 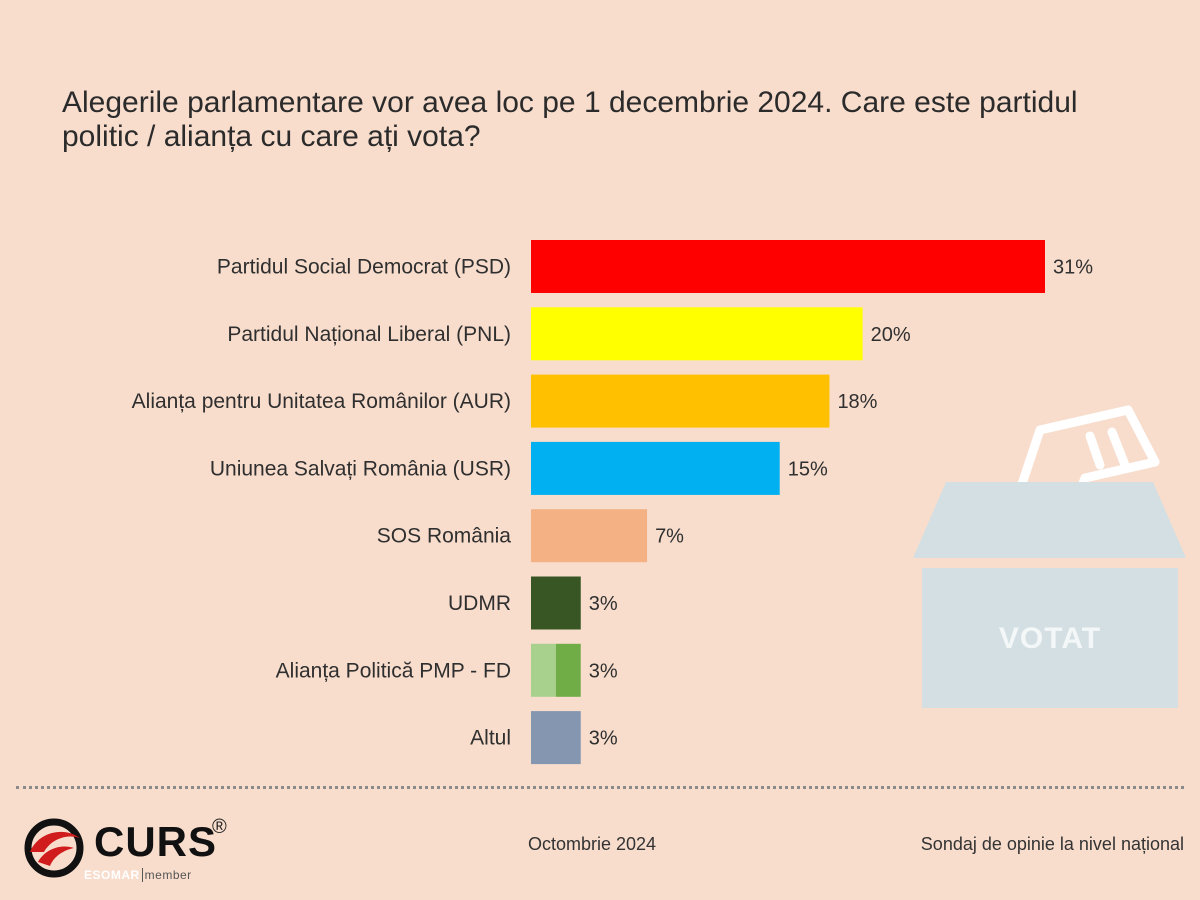 What do you see at coordinates (444, 536) in the screenshot?
I see `category-label: SOS România` at bounding box center [444, 536].